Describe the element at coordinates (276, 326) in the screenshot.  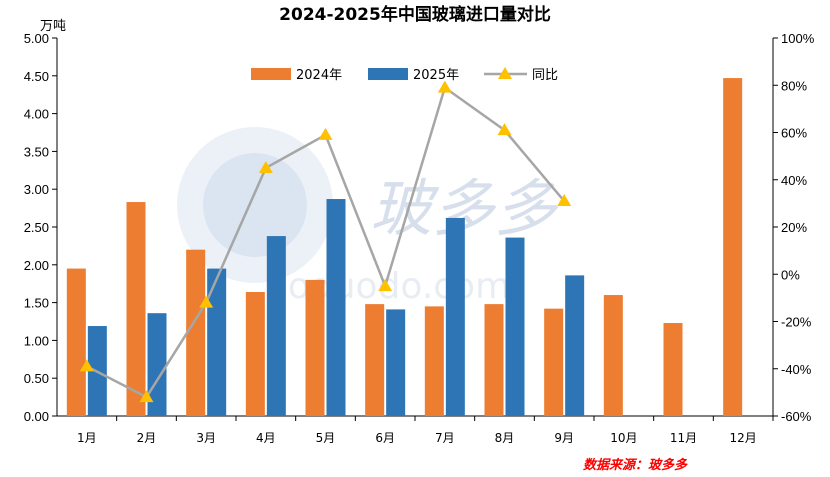
I see `bar-2025年-4月` at that location.